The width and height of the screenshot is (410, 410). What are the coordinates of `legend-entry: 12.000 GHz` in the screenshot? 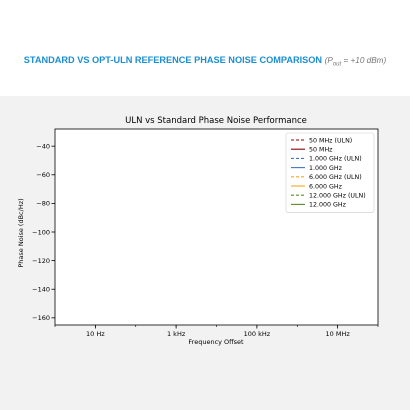 It's located at (328, 205).